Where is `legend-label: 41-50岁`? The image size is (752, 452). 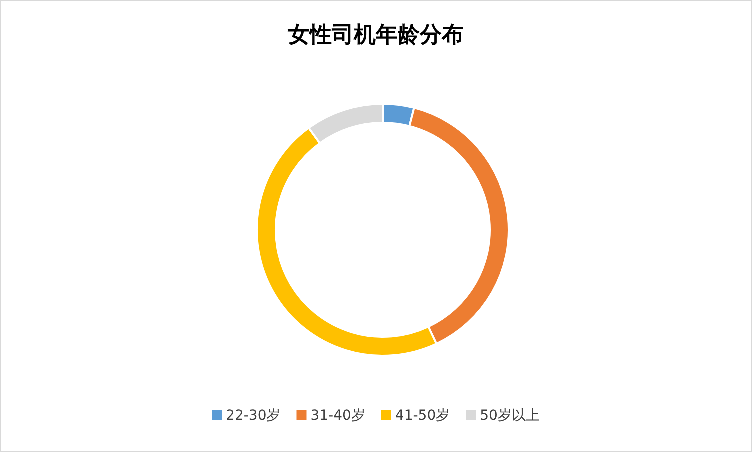
legend-label: 41-50岁 is located at coordinates (422, 416).